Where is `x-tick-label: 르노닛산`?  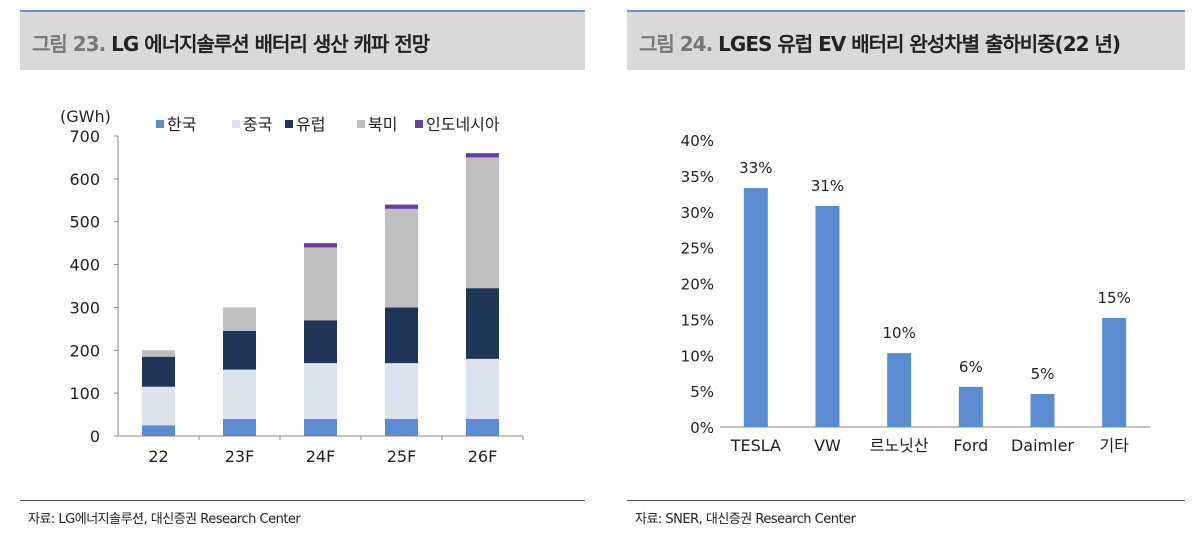
x-tick-label: 르노닛산 is located at coordinates (899, 445).